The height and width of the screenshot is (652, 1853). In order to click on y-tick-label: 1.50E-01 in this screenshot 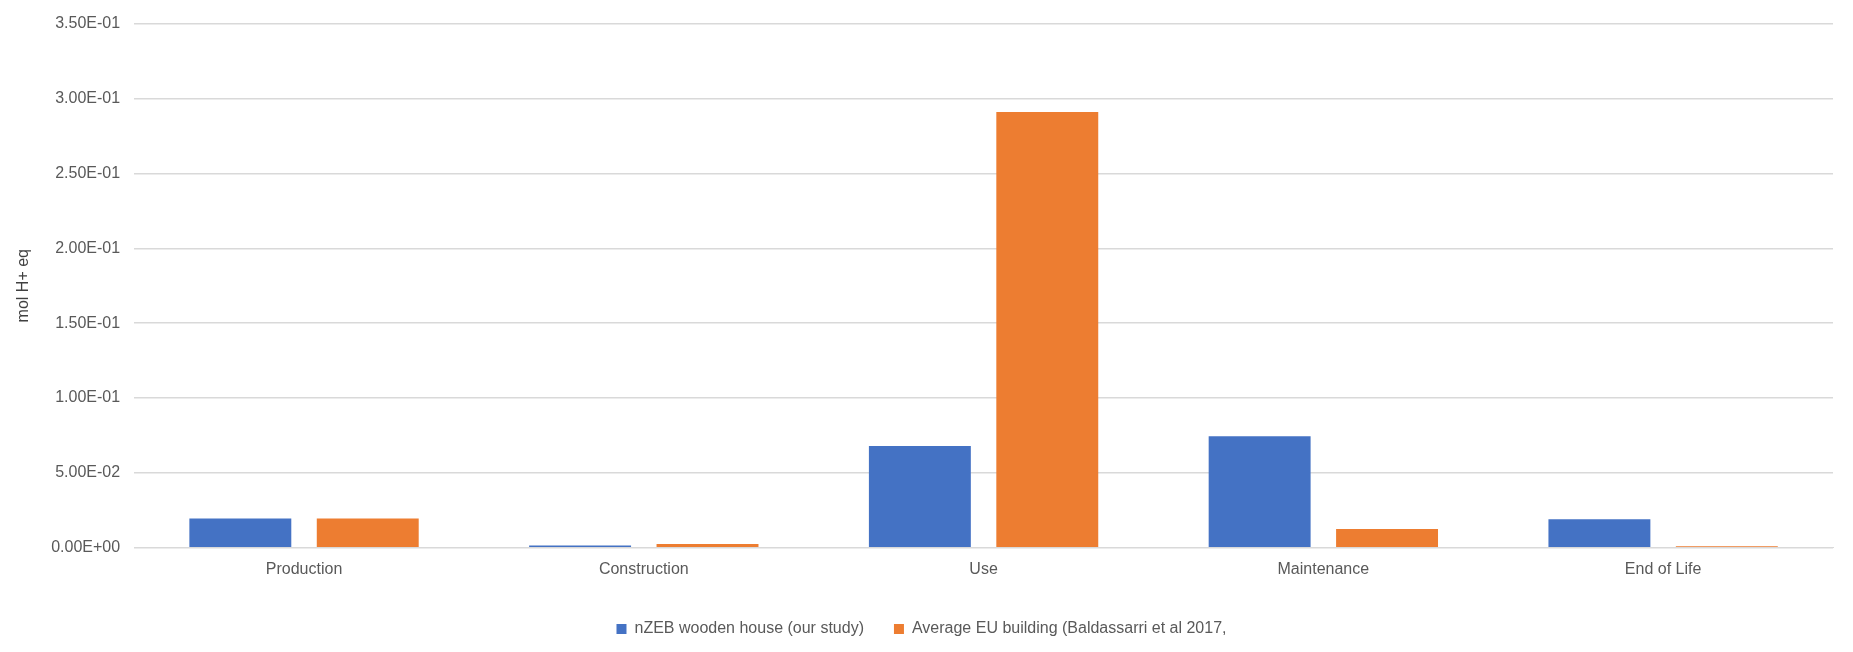, I will do `click(88, 322)`.